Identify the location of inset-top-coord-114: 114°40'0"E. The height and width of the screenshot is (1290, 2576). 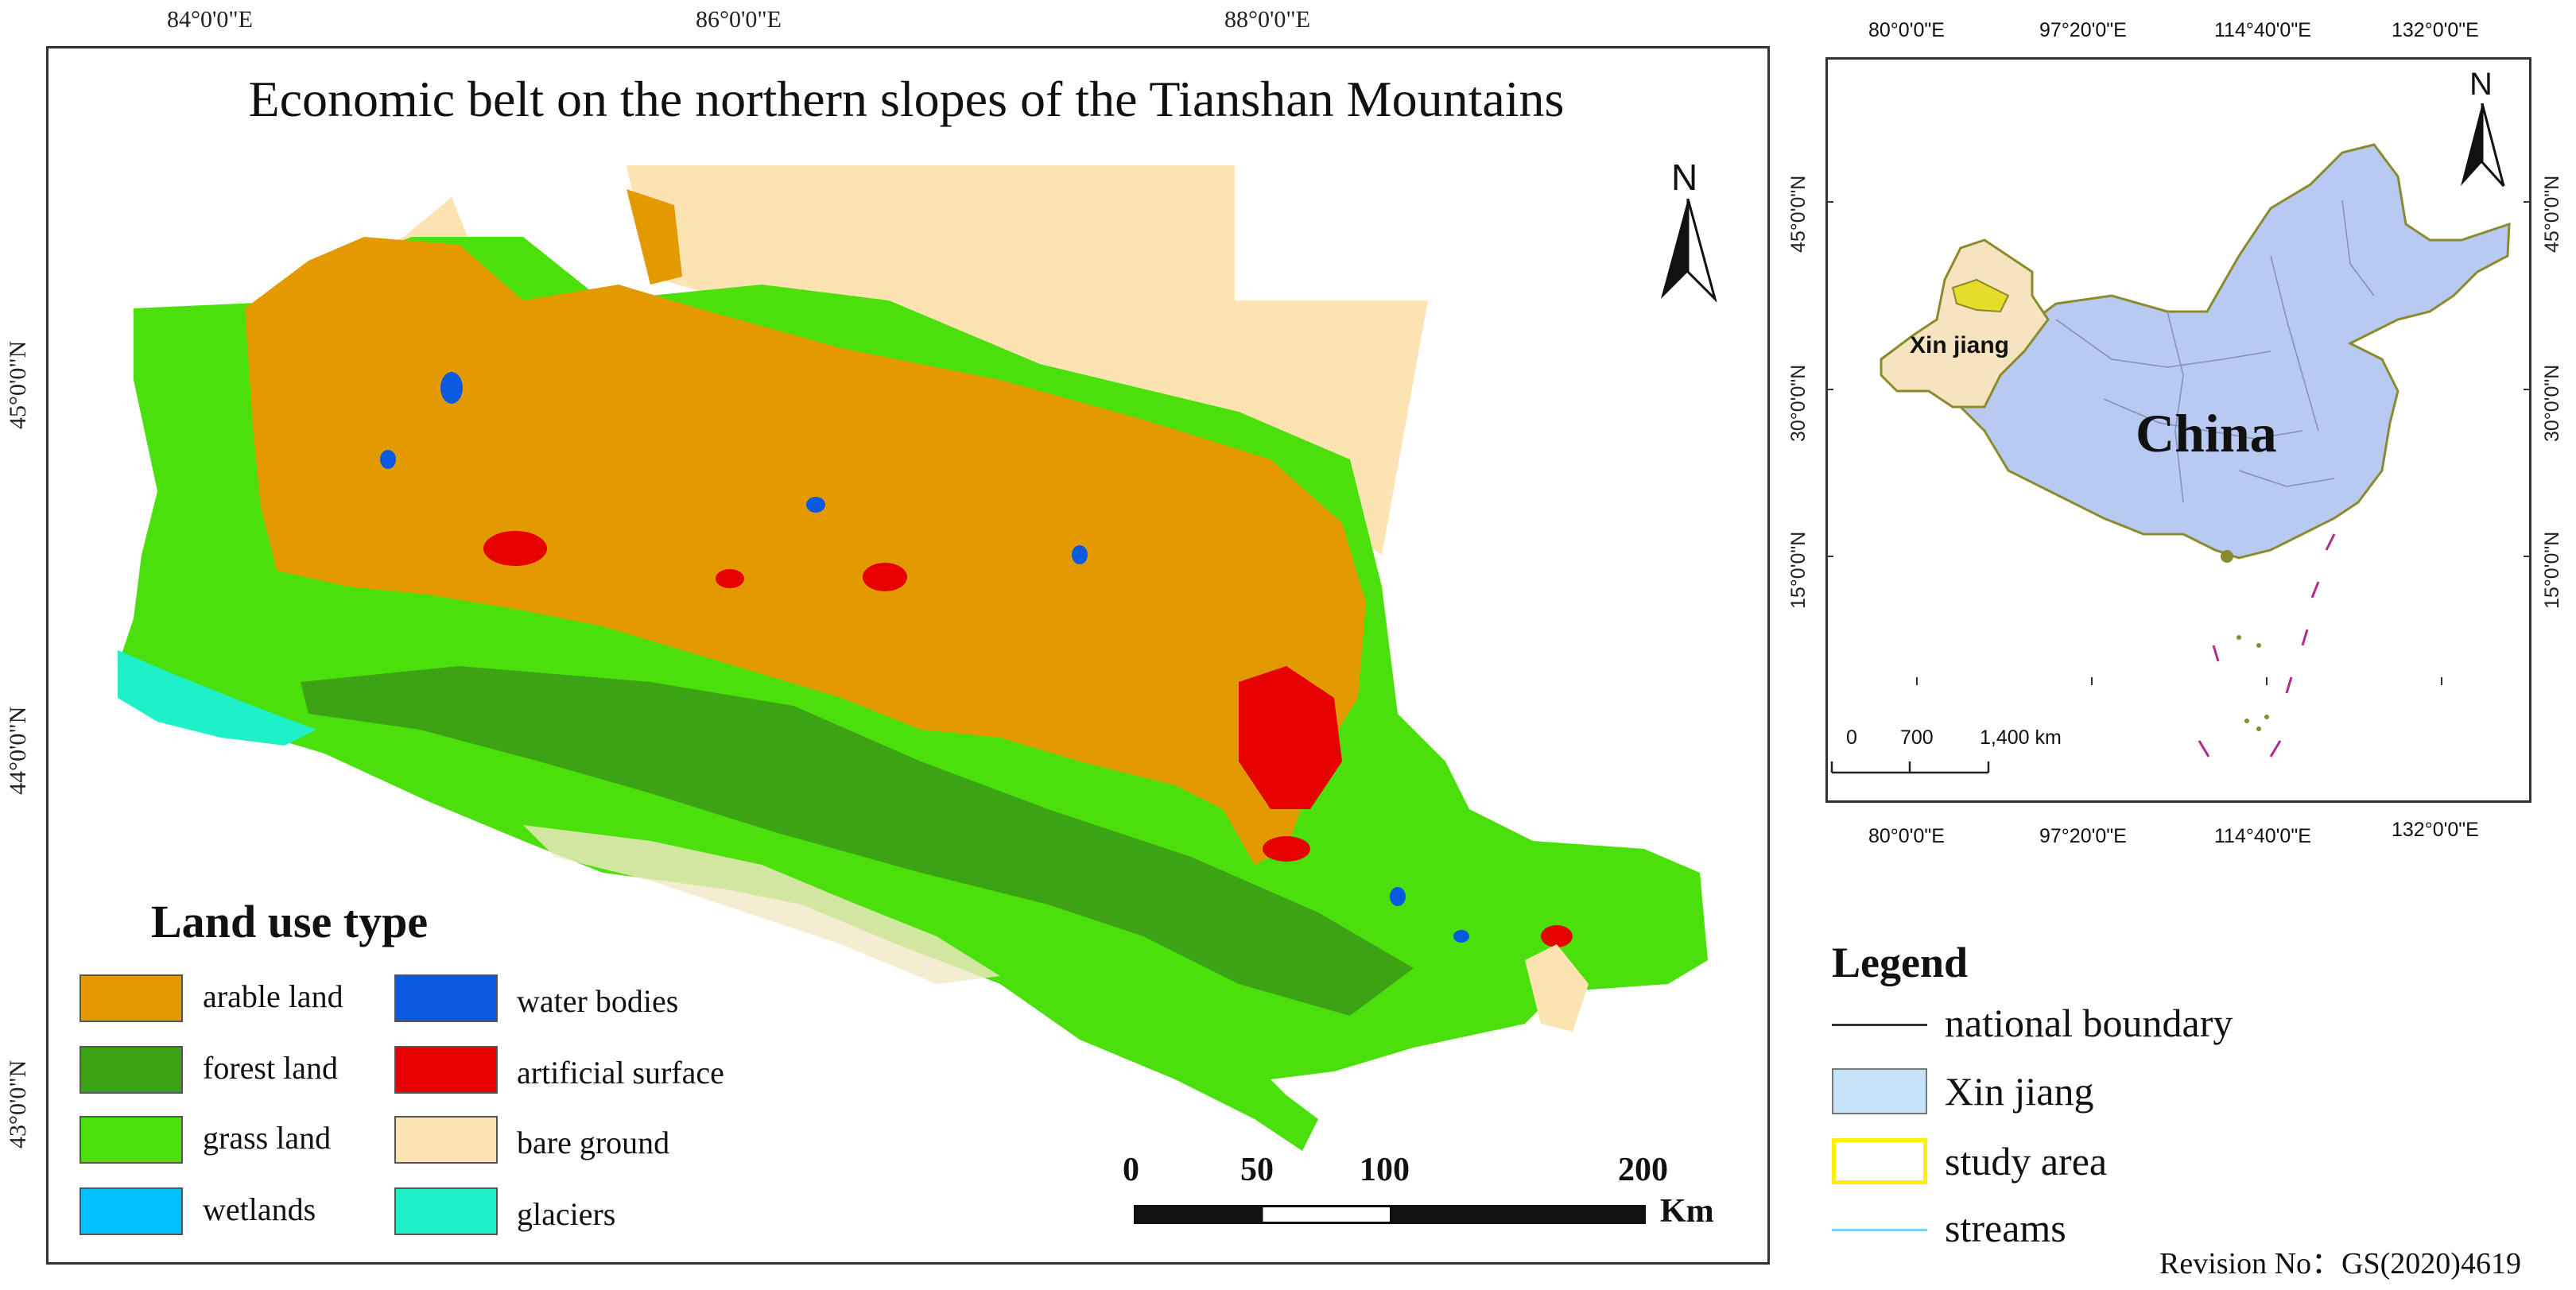
(2262, 30).